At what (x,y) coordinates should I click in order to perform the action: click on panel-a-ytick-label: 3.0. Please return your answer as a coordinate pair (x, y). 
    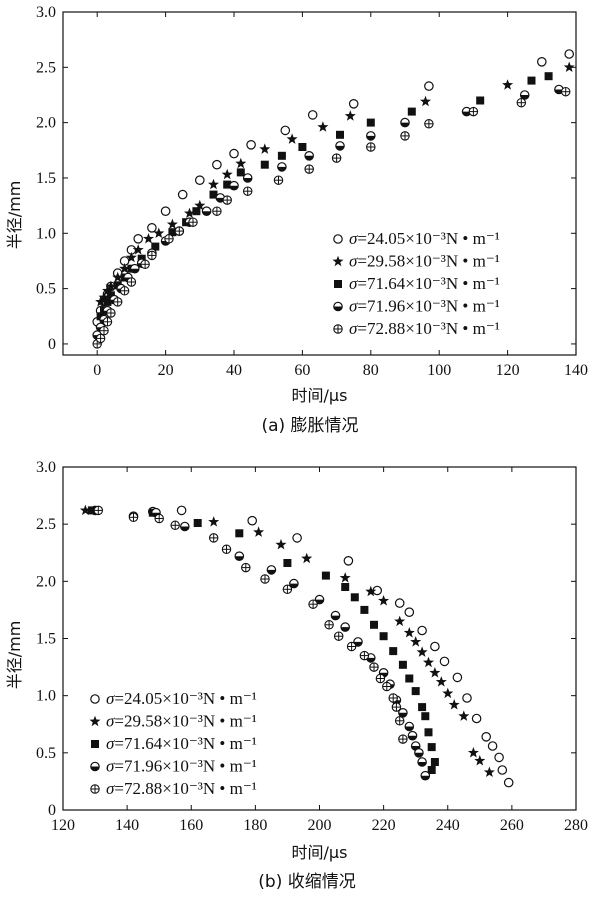
    Looking at the image, I should click on (46, 12).